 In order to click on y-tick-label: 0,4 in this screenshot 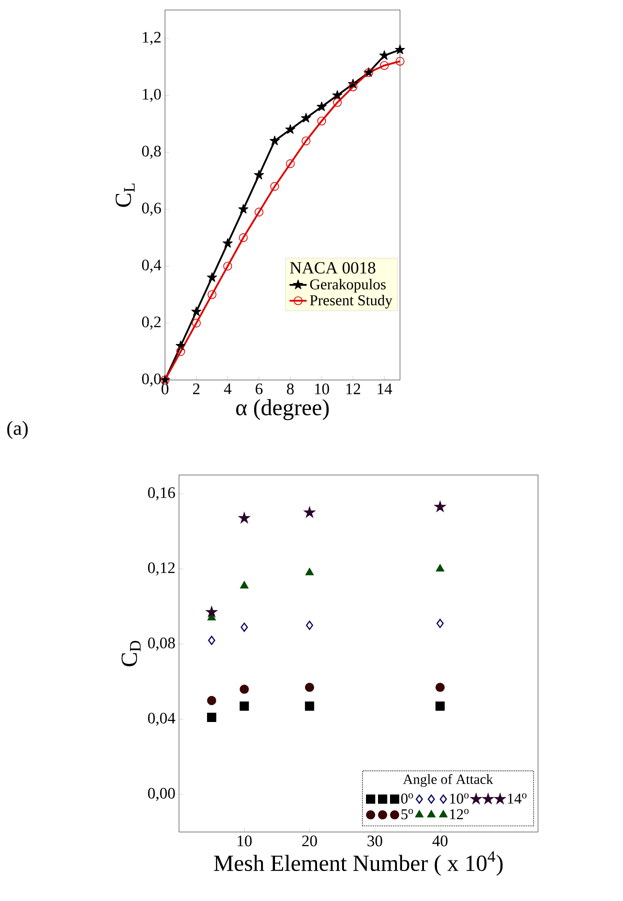, I will do `click(152, 266)`.